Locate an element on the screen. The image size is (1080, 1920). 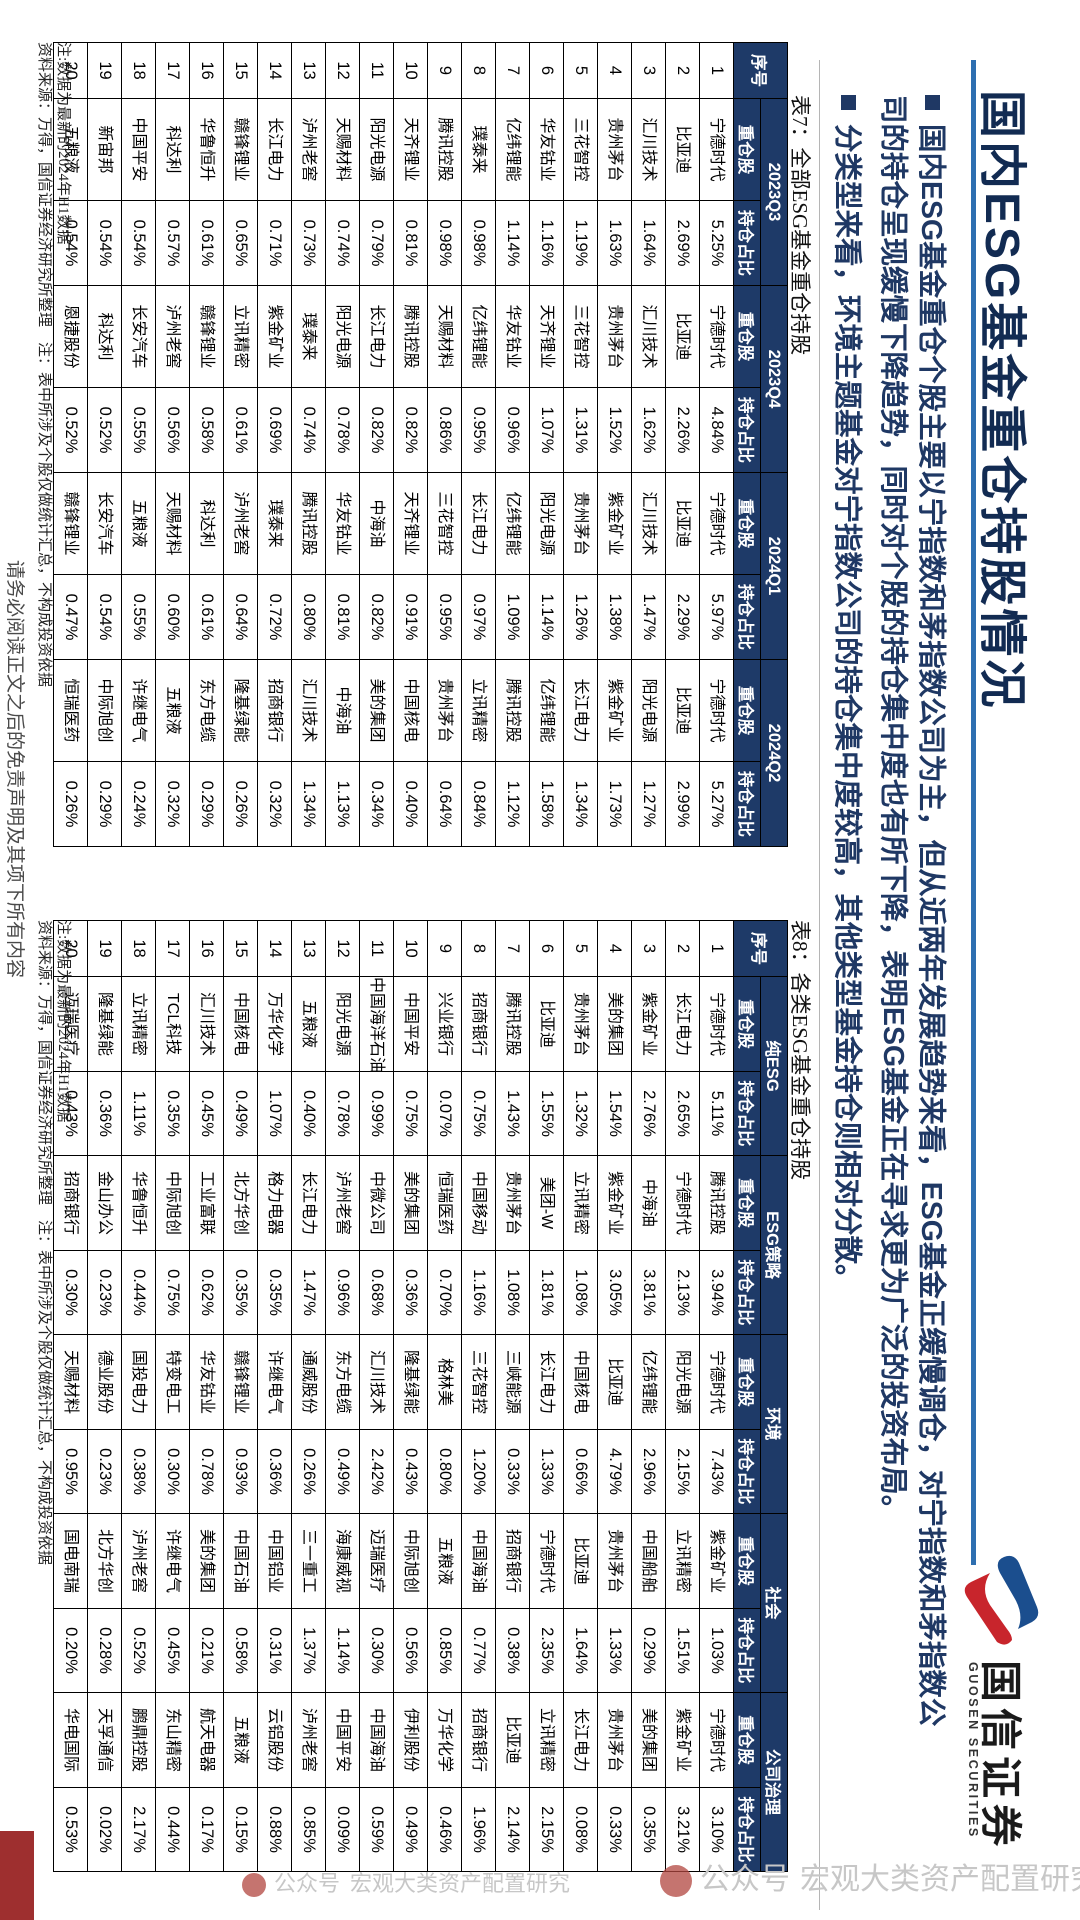
table-row: 4 贵州茅台 1.63% 贵州茅台 1.52% 紫金矿业 1.38% 紫金矿业 1.73% is located at coordinates (614, 444).